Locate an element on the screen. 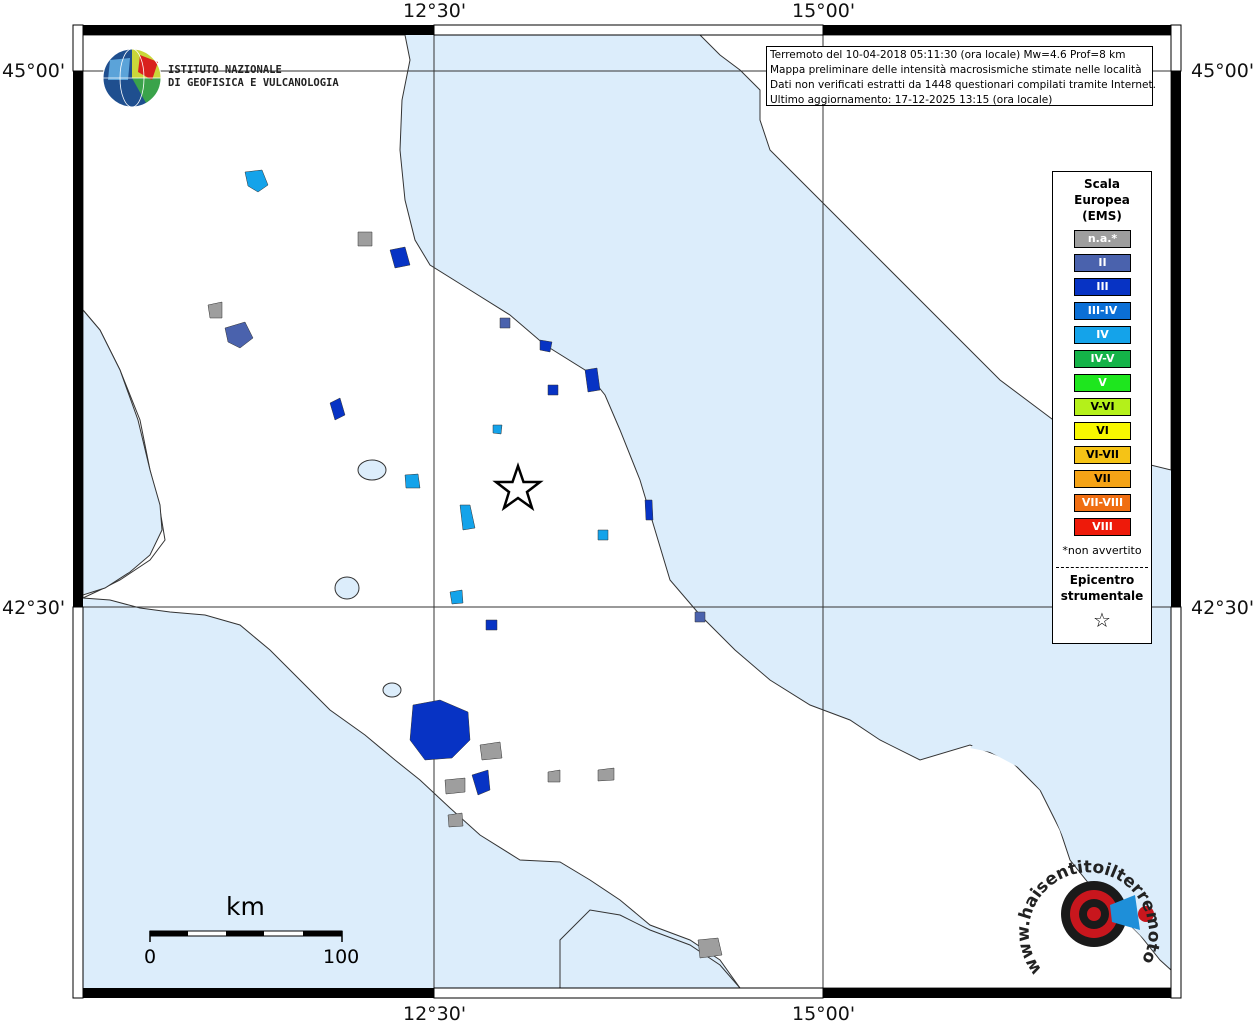 The width and height of the screenshot is (1255, 1025). sea-tyrrhenian is located at coordinates (122, 452).